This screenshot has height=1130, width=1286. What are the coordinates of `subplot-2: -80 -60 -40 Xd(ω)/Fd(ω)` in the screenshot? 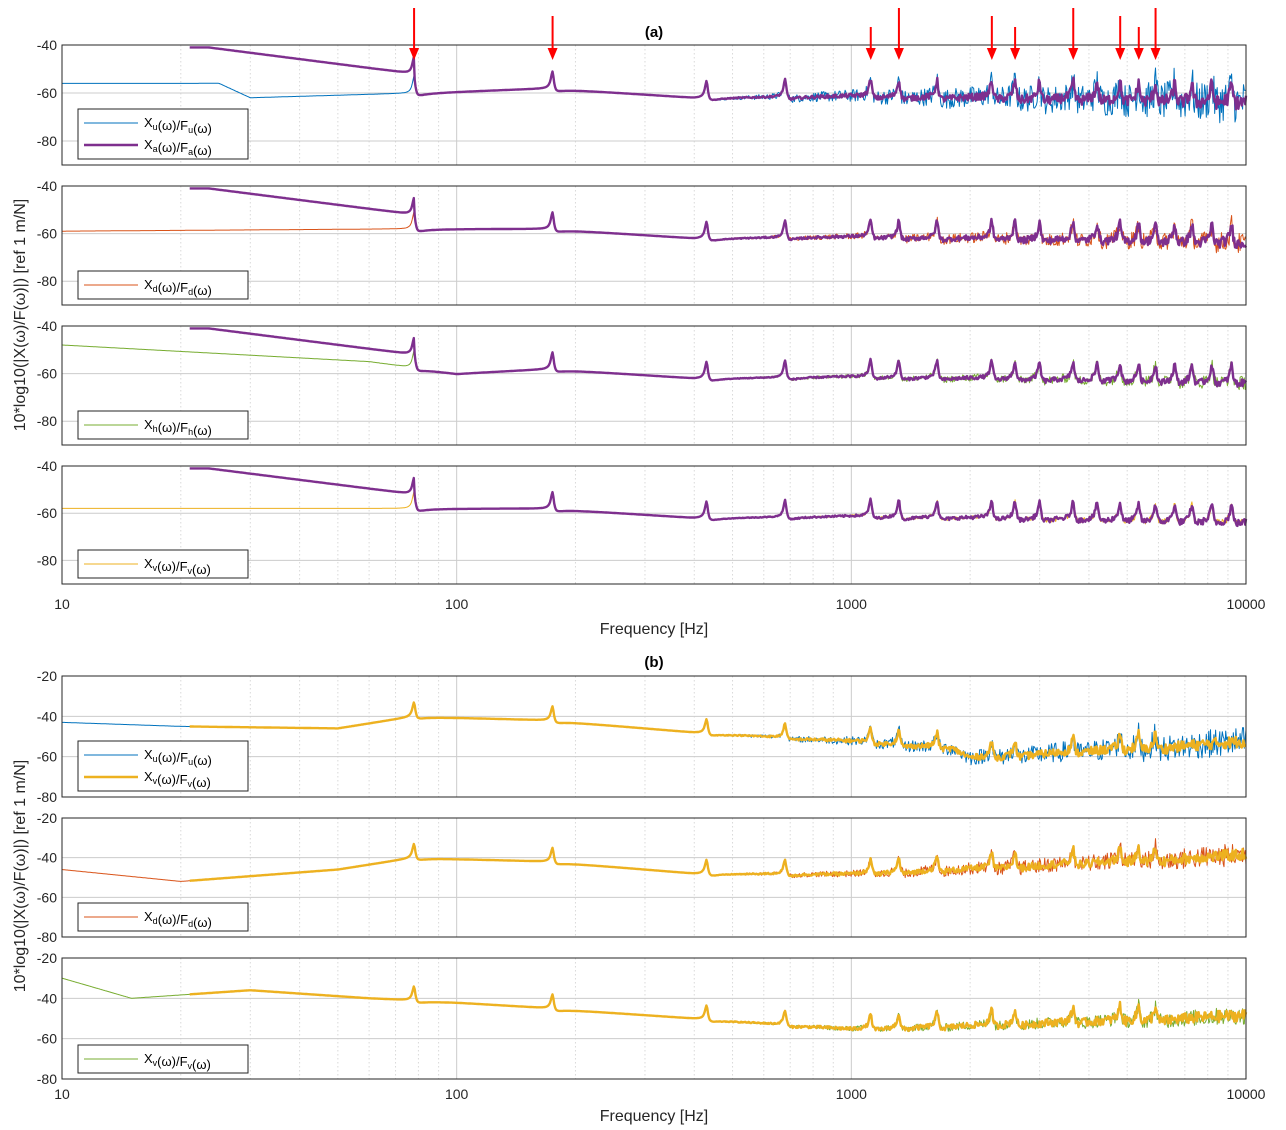 It's located at (642, 242).